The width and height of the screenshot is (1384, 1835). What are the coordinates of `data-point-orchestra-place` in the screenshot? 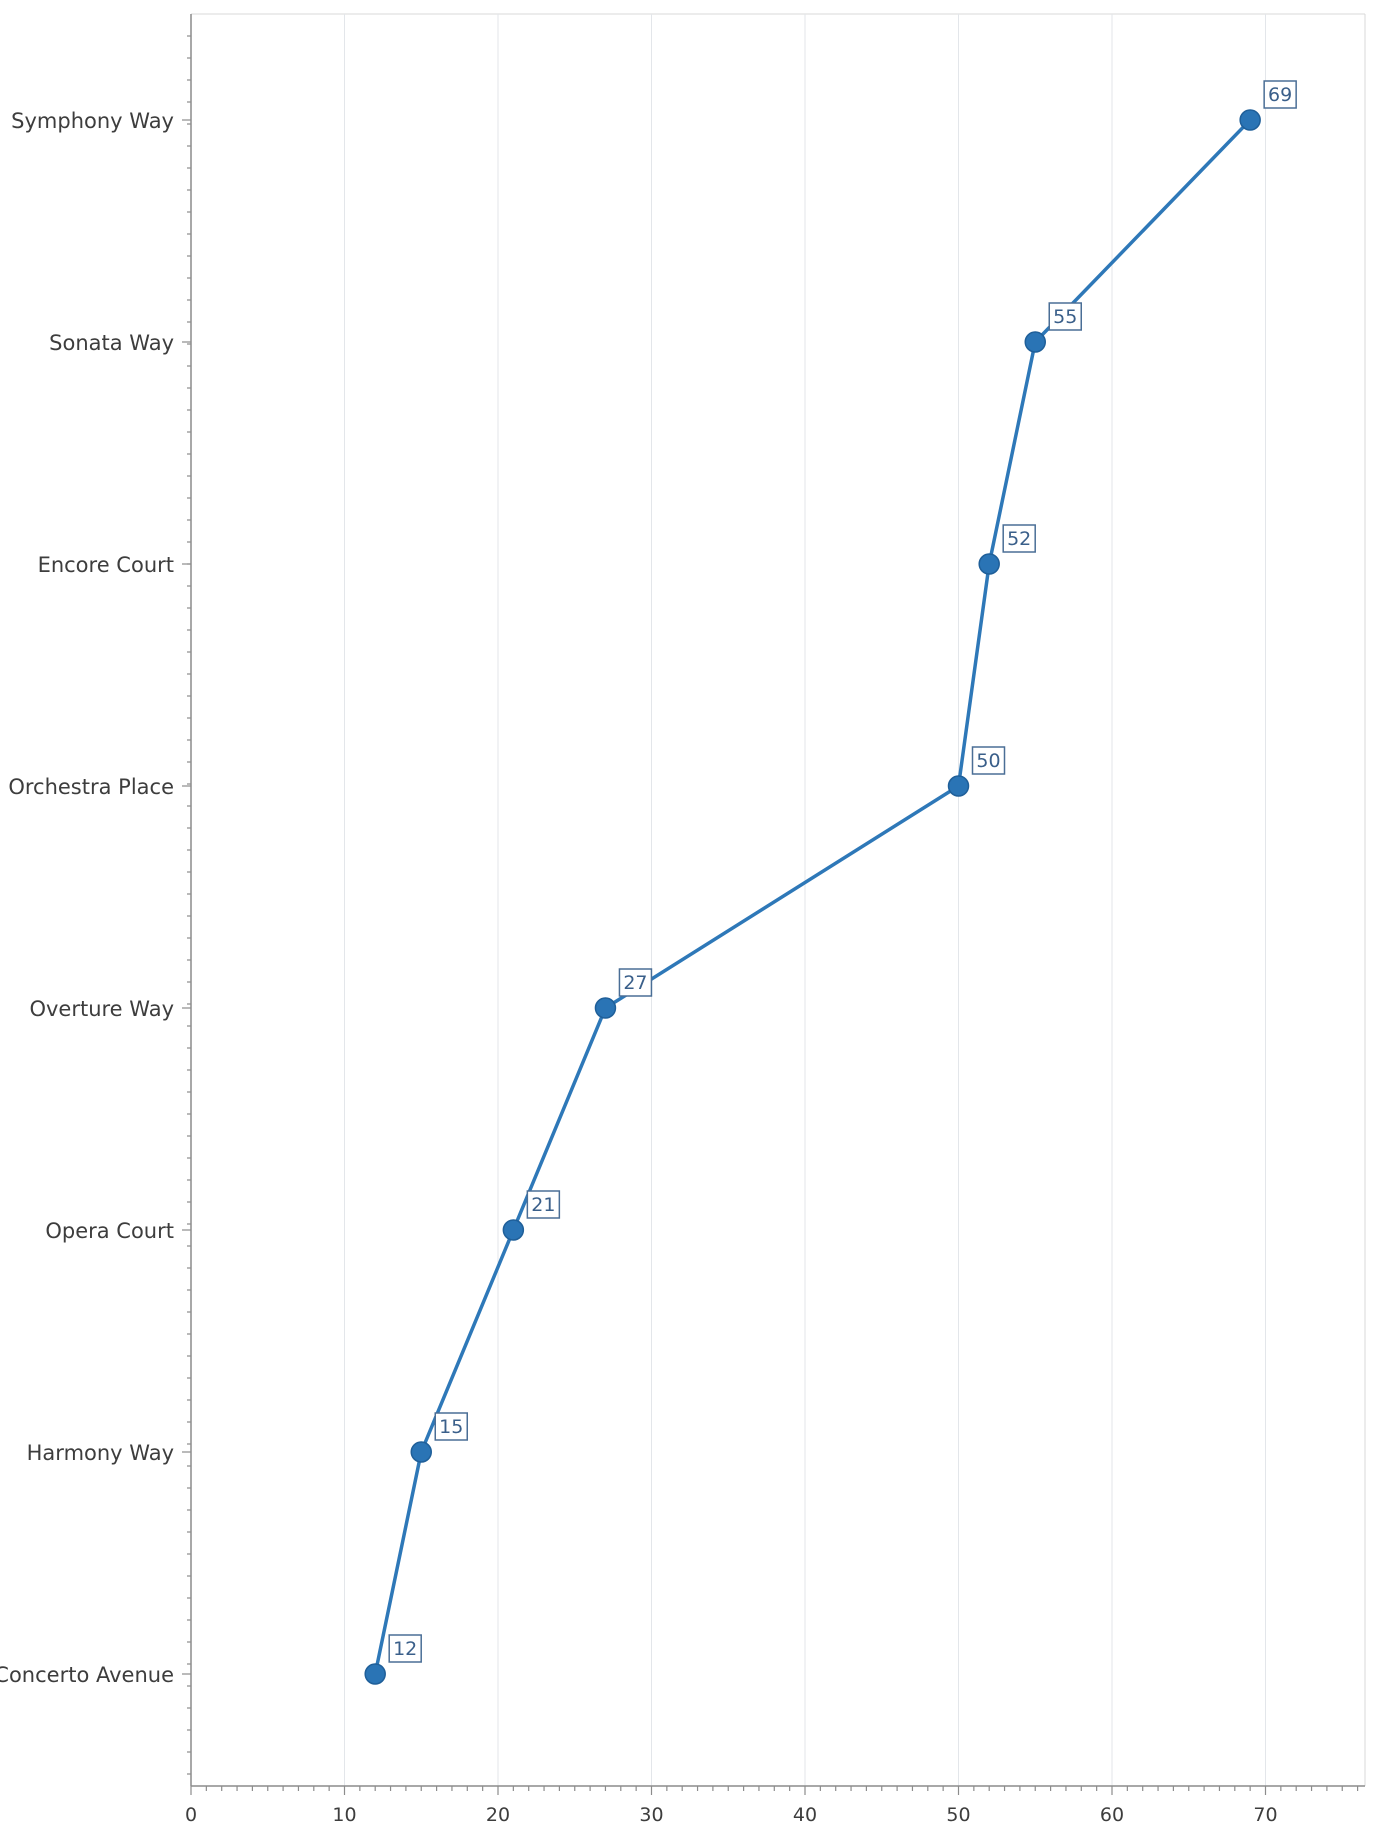 It's located at (958, 786).